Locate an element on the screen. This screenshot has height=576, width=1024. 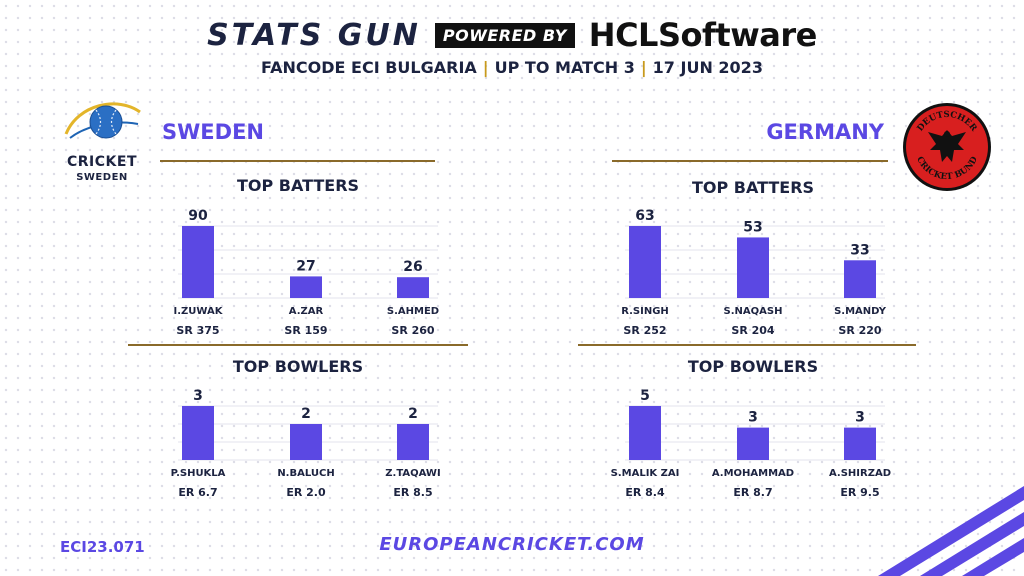
hcl-software-logo: HCLSoftware is located at coordinates (703, 35).